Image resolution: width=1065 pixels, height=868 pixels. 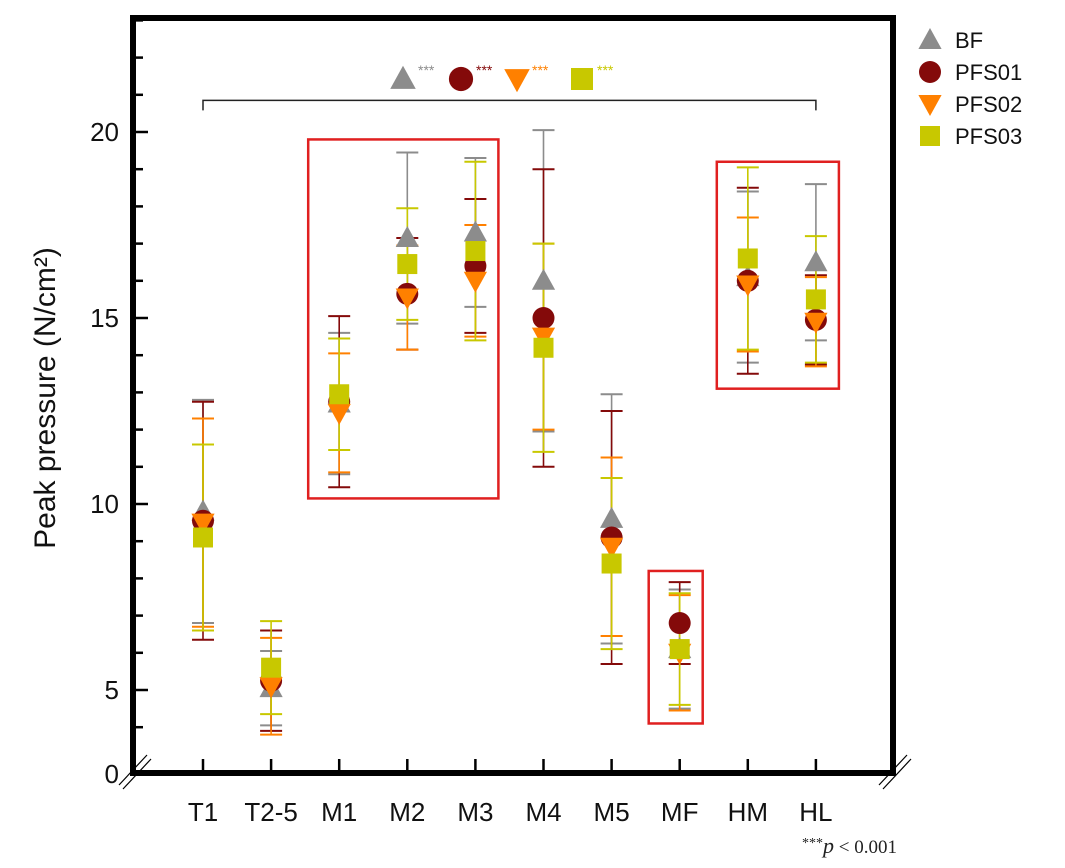 What do you see at coordinates (988, 136) in the screenshot?
I see `legend-label: PFS03` at bounding box center [988, 136].